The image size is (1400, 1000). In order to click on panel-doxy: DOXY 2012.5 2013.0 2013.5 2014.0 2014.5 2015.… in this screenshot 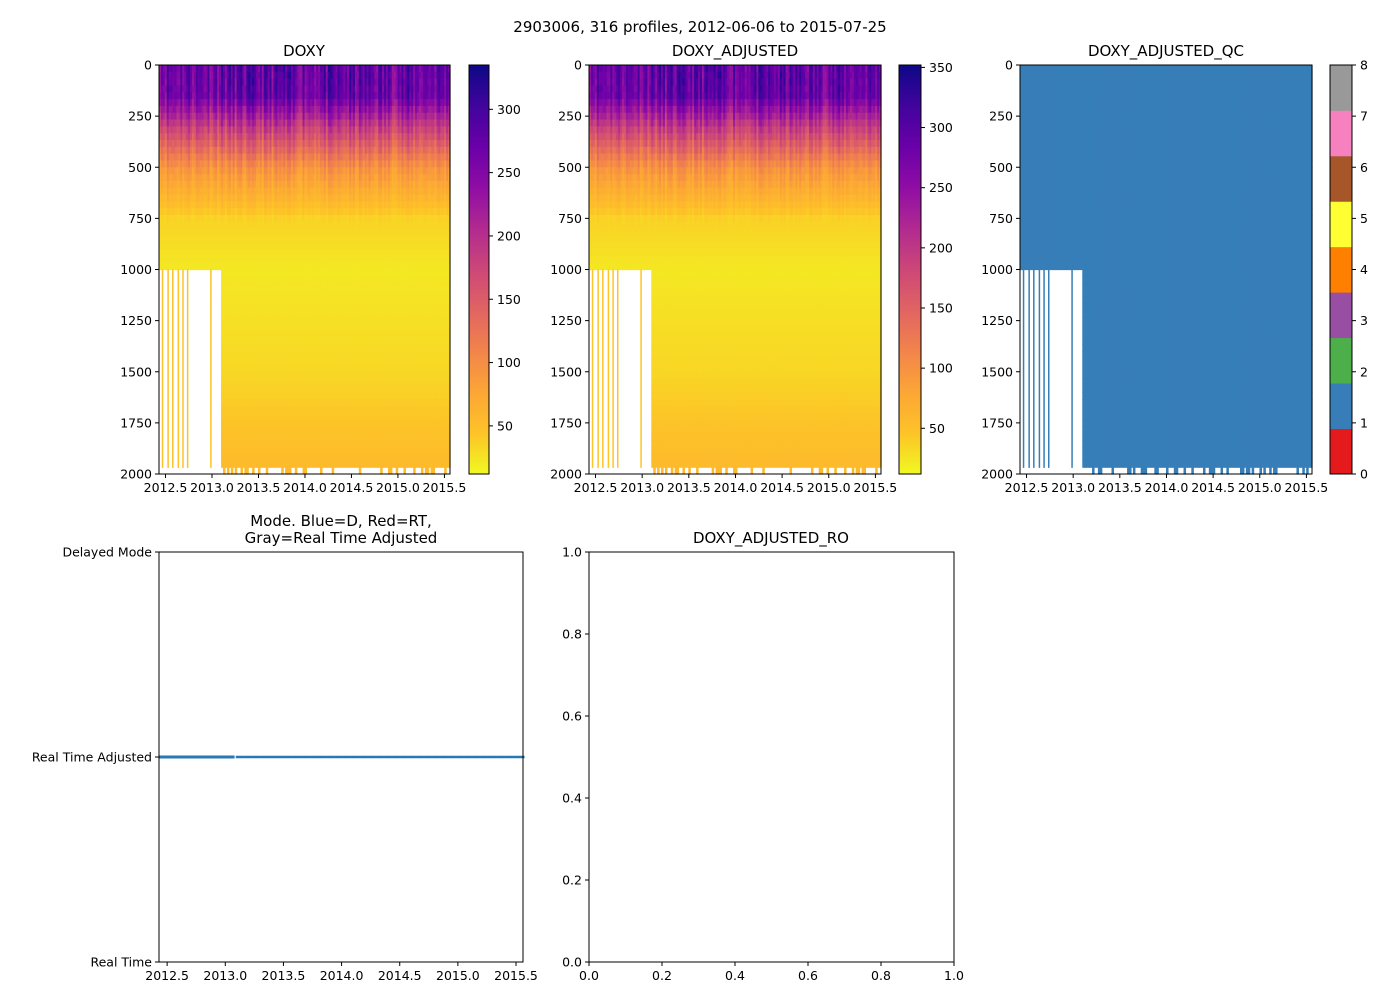, I will do `click(320, 268)`.